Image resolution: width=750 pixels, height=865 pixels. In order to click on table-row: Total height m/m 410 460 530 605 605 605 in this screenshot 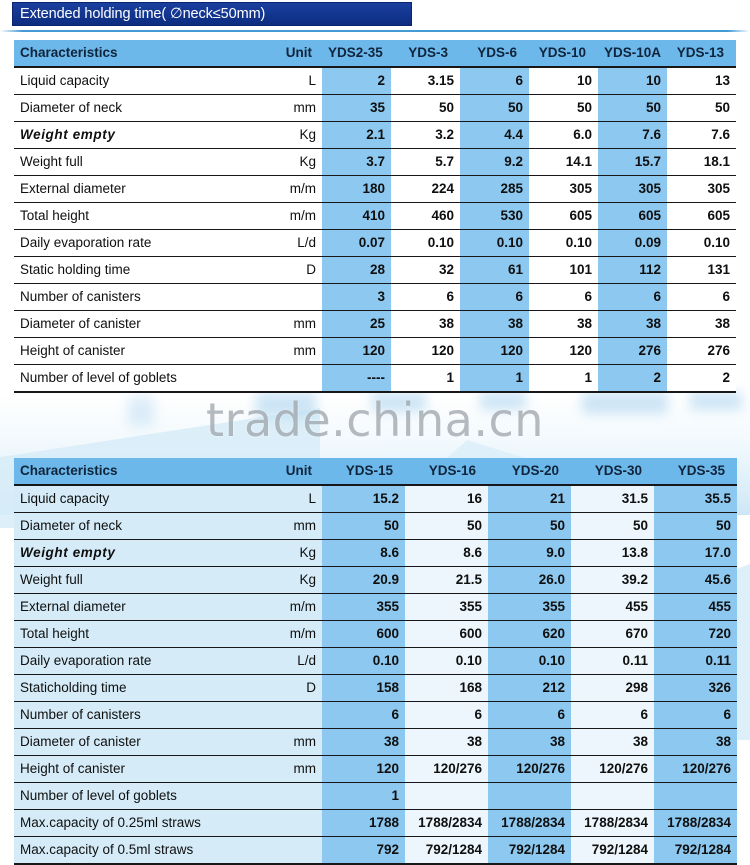, I will do `click(375, 216)`.